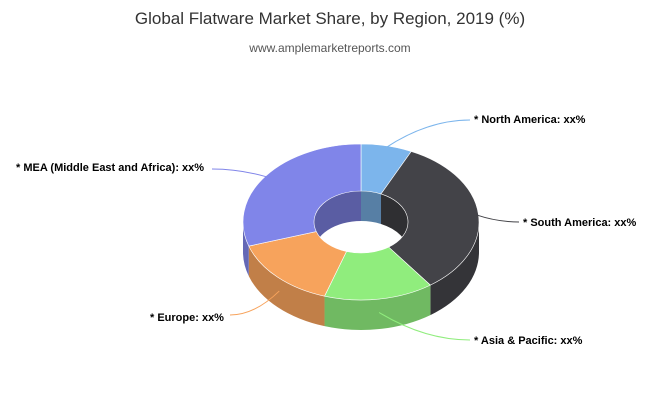  What do you see at coordinates (254, 303) in the screenshot?
I see `connector-europe-xx` at bounding box center [254, 303].